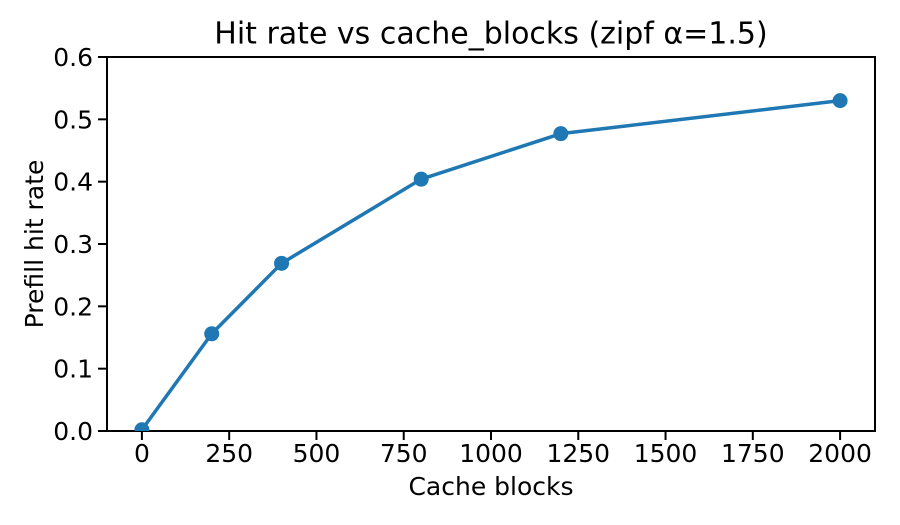 The image size is (900, 525). I want to click on x-tick-label: 1750, so click(753, 453).